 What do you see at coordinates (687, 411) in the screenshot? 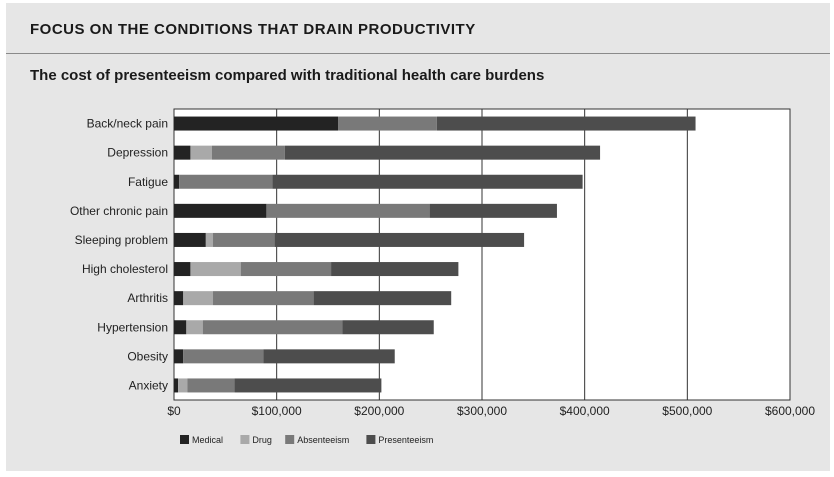
I see `x-tick-label: $500,000` at bounding box center [687, 411].